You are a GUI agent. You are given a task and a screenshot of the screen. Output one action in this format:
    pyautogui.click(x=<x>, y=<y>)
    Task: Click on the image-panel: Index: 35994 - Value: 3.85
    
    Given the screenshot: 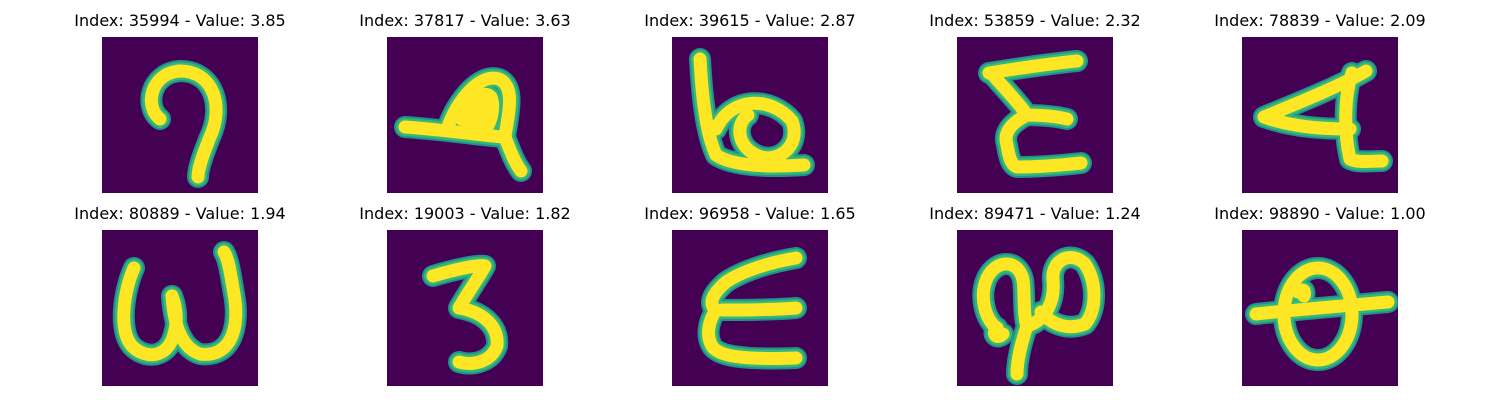 What is the action you would take?
    pyautogui.click(x=180, y=105)
    